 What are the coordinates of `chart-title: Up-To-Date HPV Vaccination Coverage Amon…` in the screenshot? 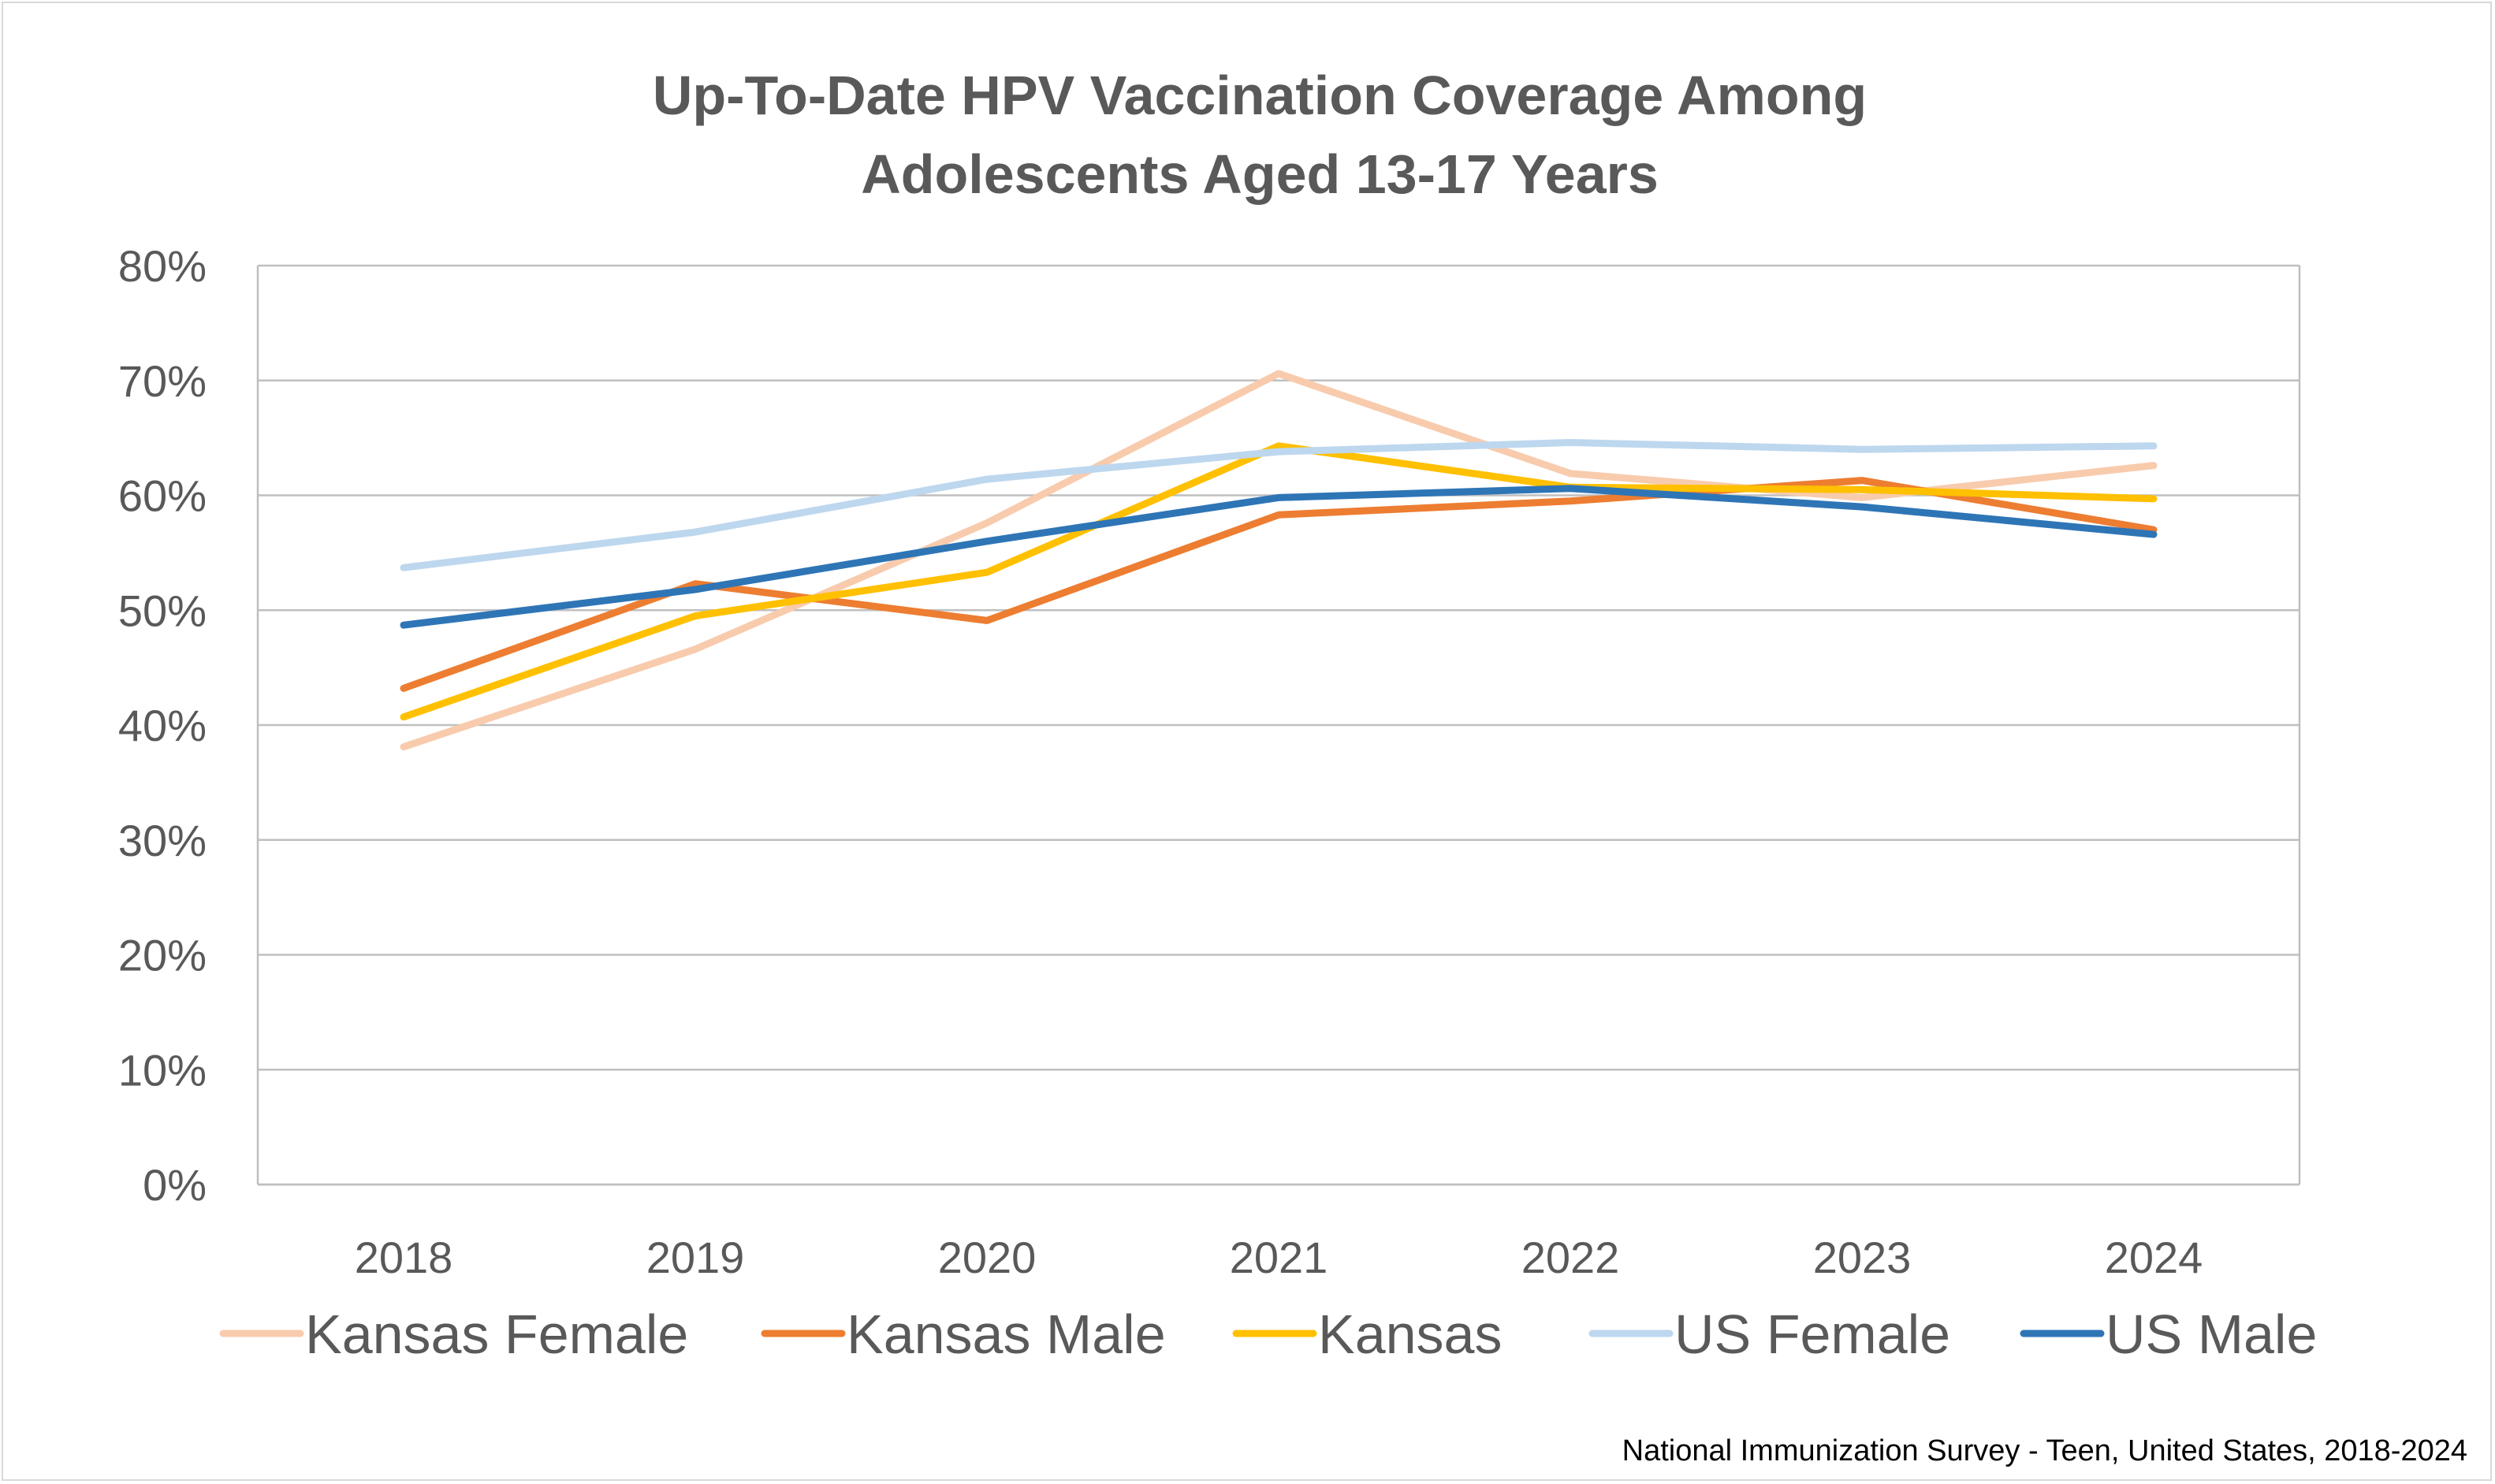 It's located at (1260, 135).